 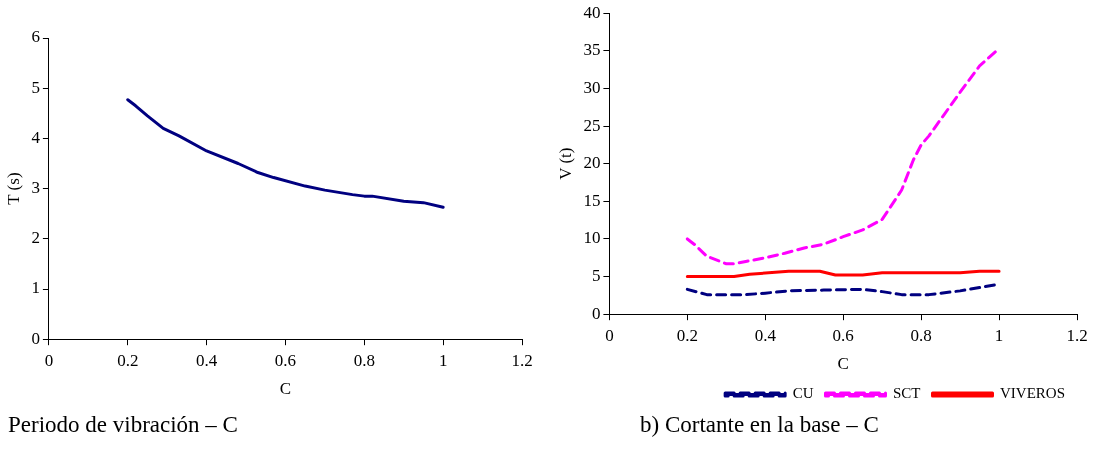 I want to click on y-tick-label: 2, so click(x=35, y=238).